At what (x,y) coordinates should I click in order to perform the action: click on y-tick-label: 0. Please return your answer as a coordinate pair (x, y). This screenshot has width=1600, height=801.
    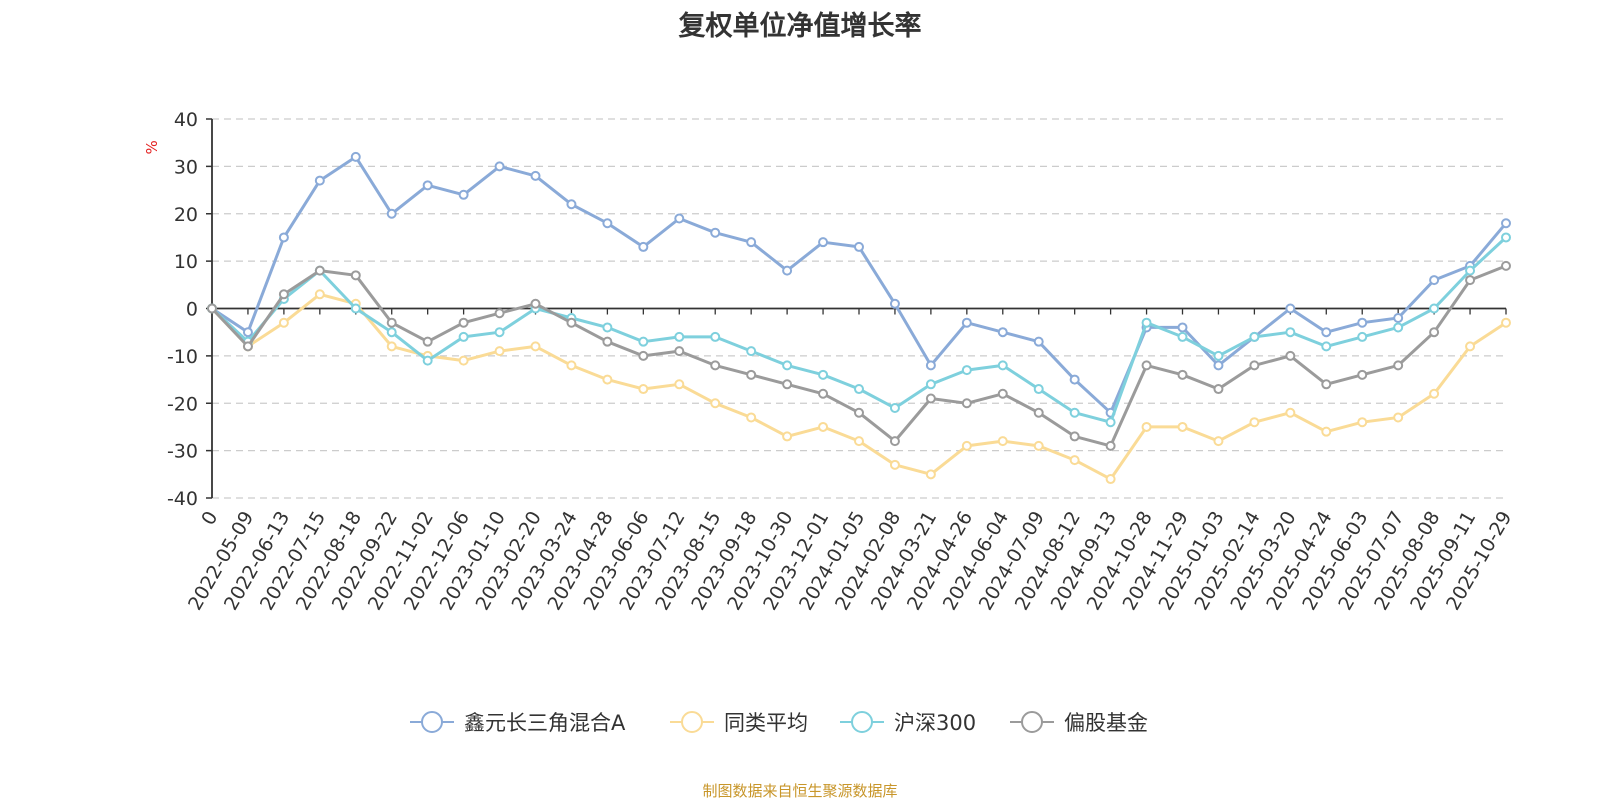
    Looking at the image, I should click on (192, 310).